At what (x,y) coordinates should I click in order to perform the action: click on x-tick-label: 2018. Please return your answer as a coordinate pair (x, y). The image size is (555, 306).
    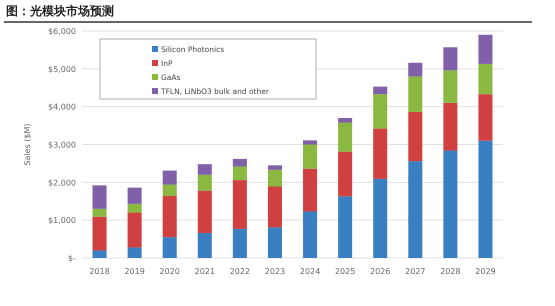
    Looking at the image, I should click on (99, 271).